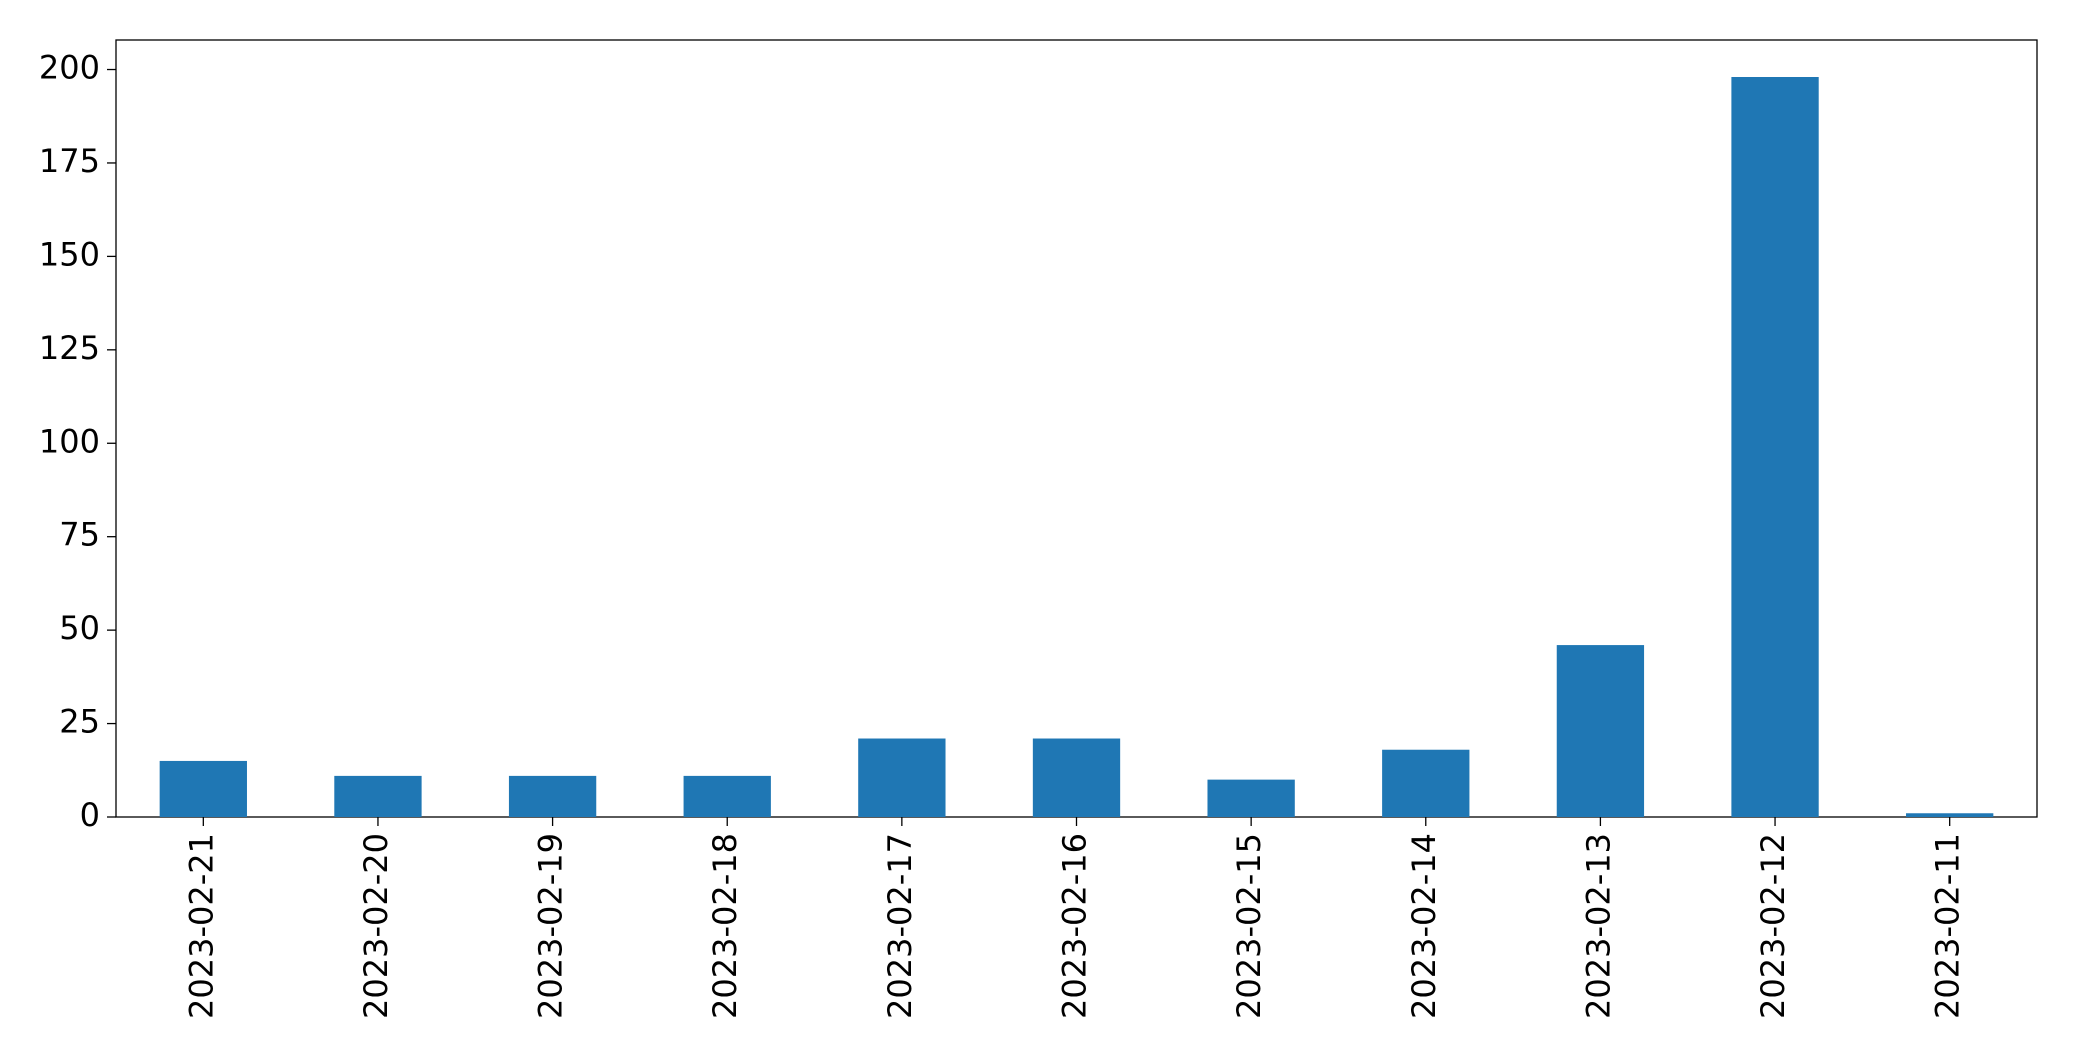 The image size is (2093, 1061). What do you see at coordinates (1598, 926) in the screenshot?
I see `x-tick-label: 2023-02-13` at bounding box center [1598, 926].